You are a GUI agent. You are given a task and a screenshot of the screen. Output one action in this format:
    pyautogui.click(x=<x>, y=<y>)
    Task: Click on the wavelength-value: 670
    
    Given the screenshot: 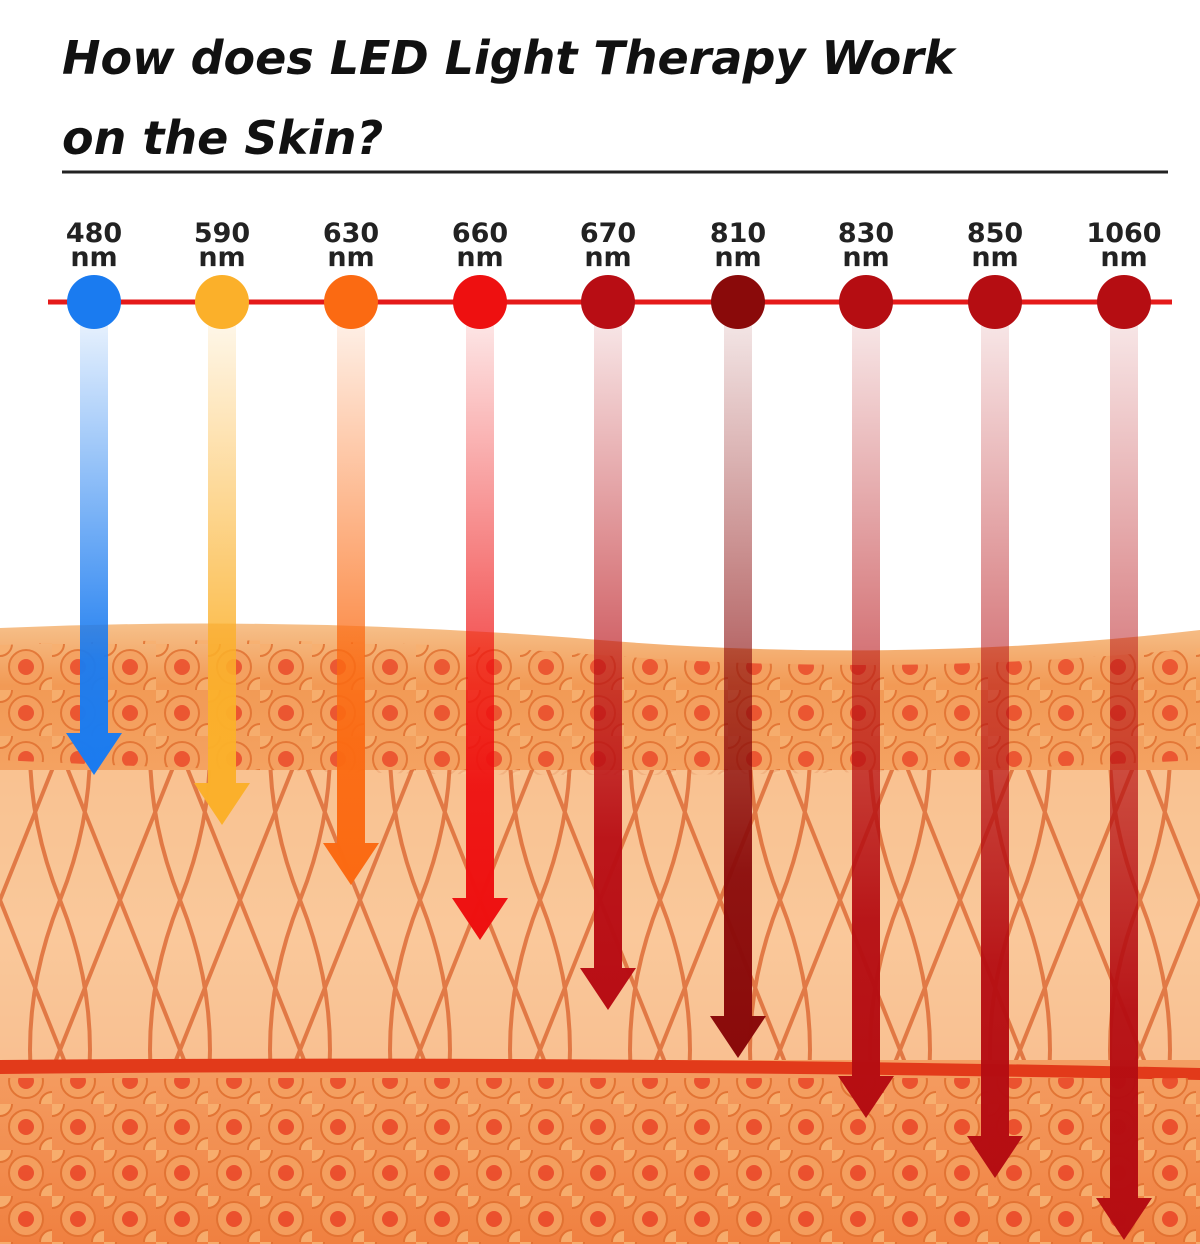 What is the action you would take?
    pyautogui.click(x=608, y=233)
    